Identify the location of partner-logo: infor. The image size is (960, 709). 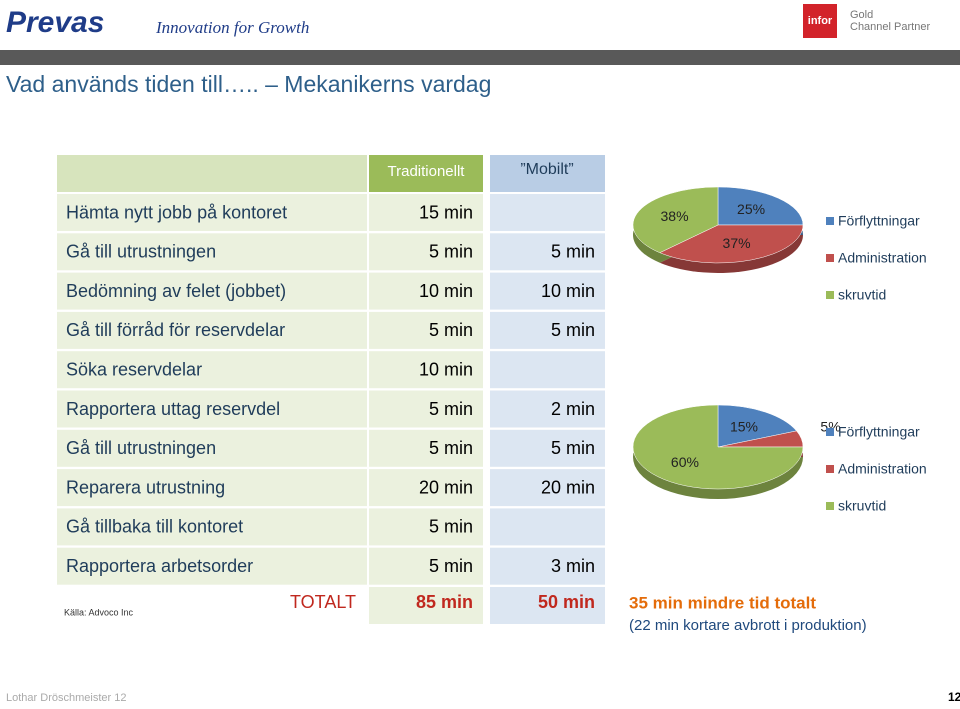
(820, 21).